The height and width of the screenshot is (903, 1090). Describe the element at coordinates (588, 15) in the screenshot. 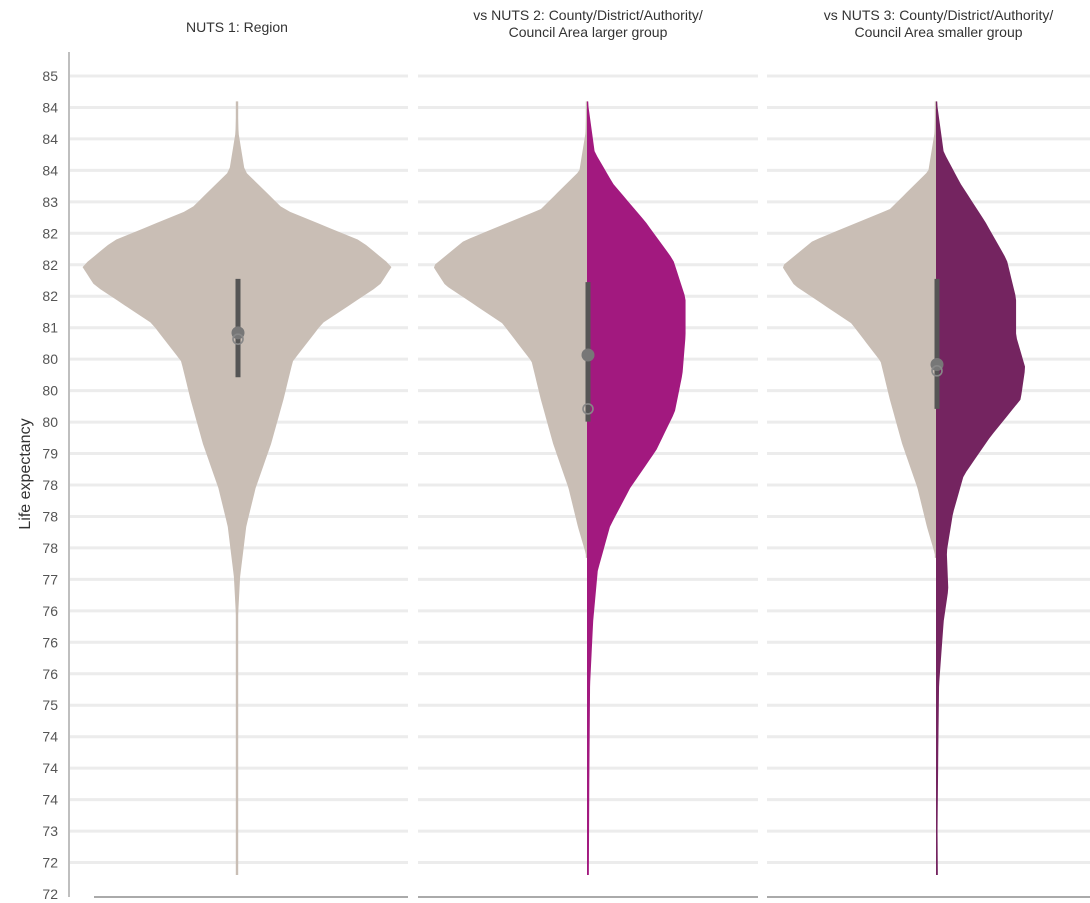

I see `panel-title: vs NUTS 2: County/District/Authority/` at that location.